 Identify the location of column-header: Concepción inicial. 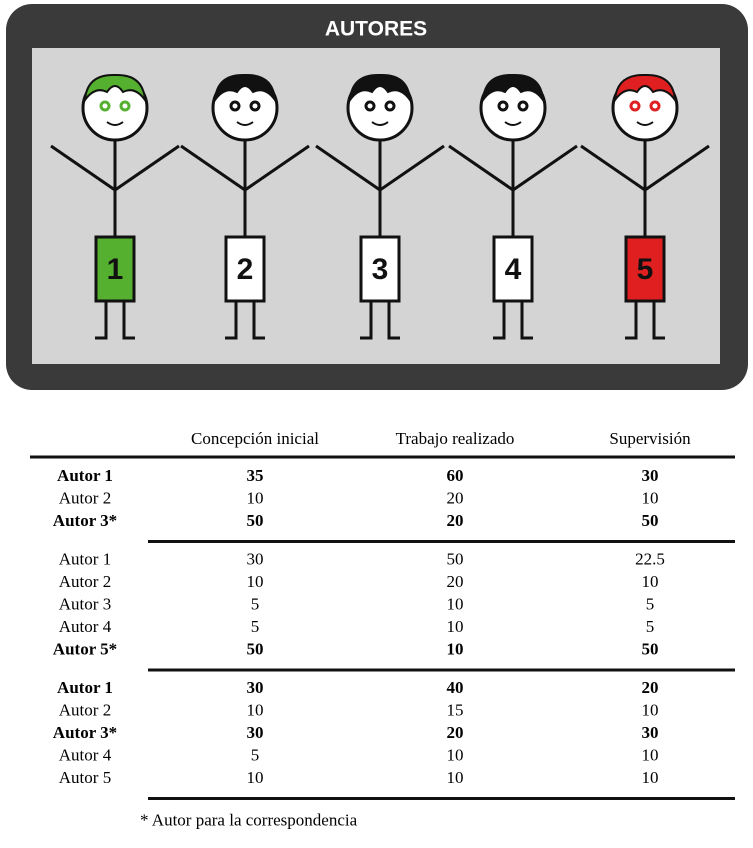
(255, 438).